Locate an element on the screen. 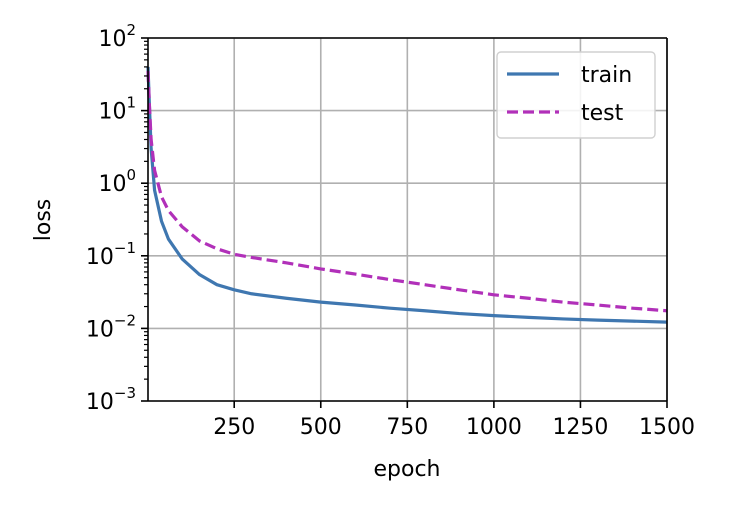 The image size is (732, 506). x-tick-label: 500 is located at coordinates (321, 427).